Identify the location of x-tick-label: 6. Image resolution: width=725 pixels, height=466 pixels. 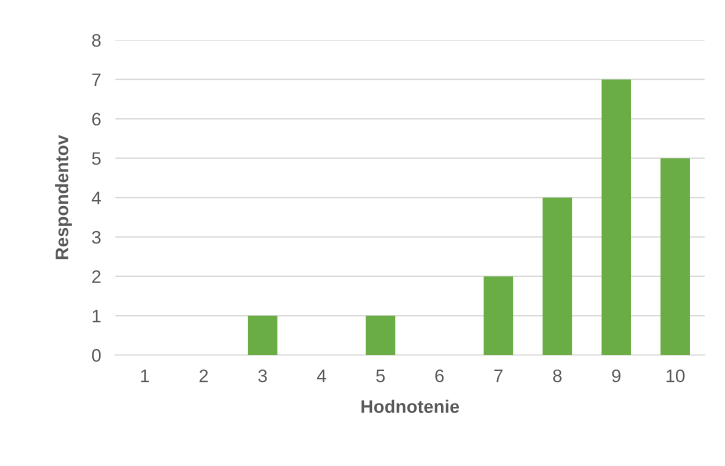
(439, 375).